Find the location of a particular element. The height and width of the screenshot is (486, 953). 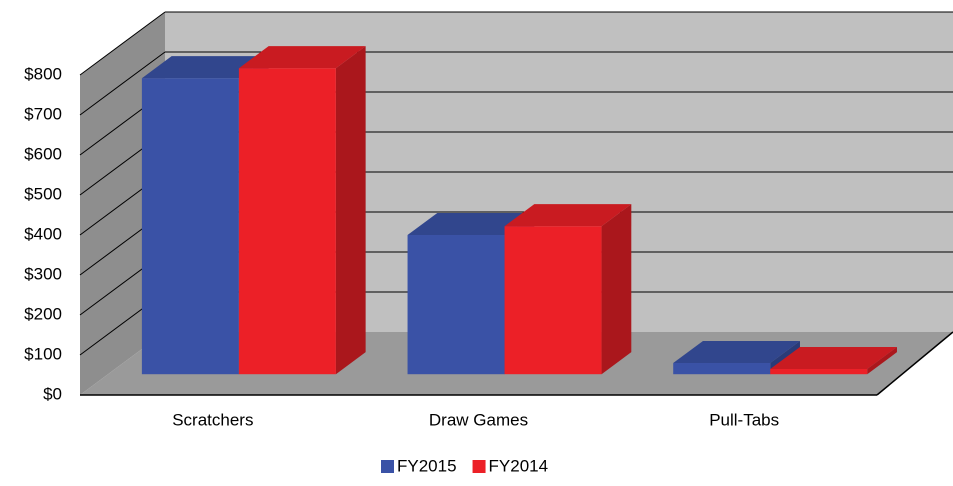

y-tick-label: $700 is located at coordinates (43, 113).